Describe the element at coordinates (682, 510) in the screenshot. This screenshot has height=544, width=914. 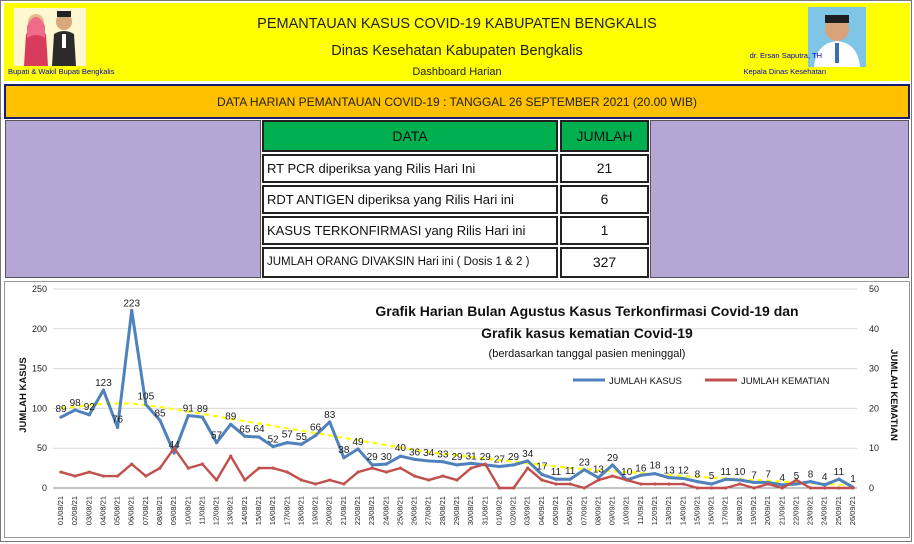
I see `x-tick-label: 14/09/21` at that location.